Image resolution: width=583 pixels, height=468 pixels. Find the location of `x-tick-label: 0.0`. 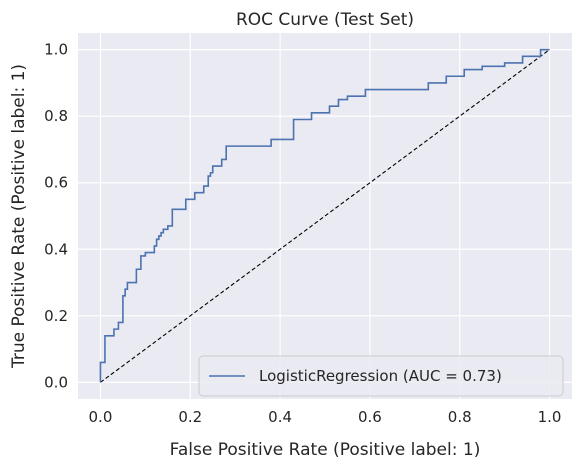

x-tick-label: 0.0 is located at coordinates (101, 417).